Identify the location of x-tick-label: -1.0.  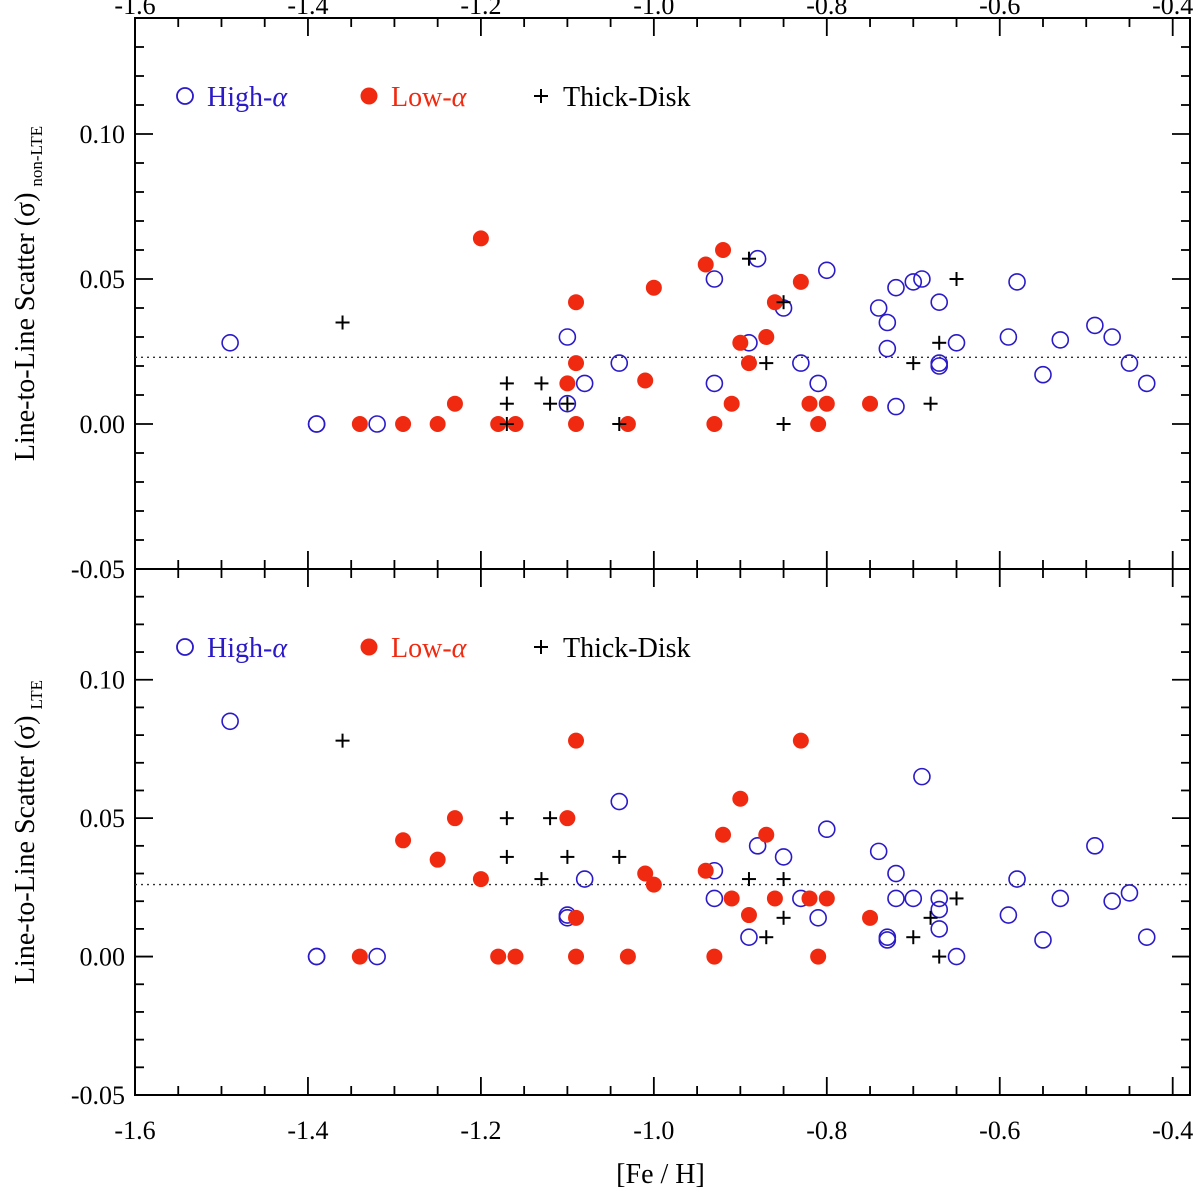
(653, 10).